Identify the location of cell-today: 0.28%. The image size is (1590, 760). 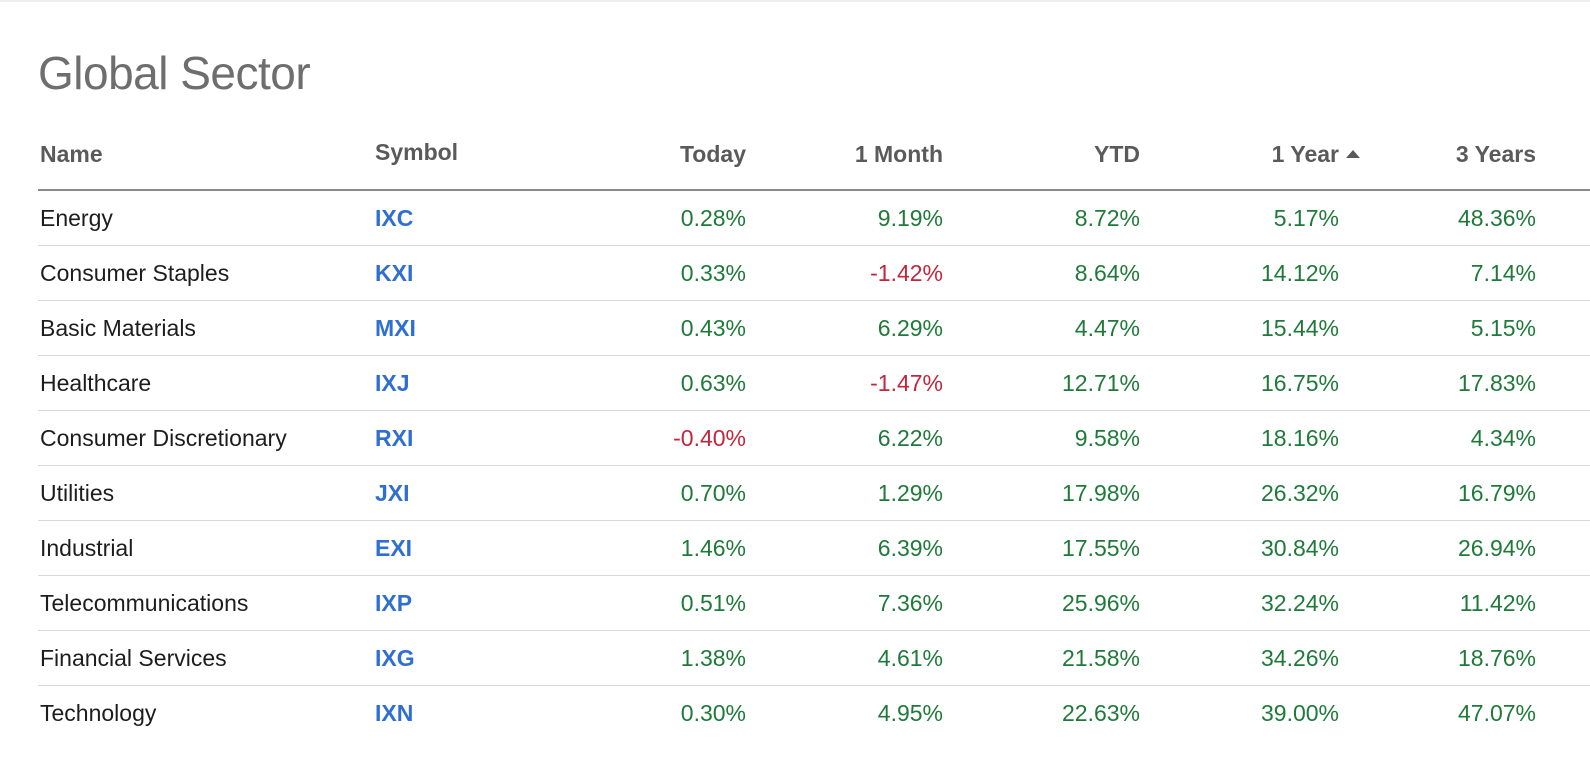
(672, 218).